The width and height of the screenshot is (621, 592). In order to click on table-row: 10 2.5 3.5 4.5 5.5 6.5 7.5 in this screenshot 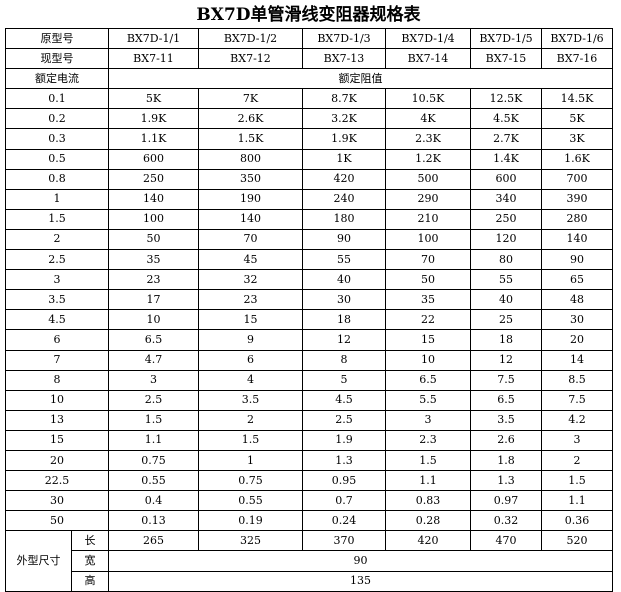, I will do `click(309, 400)`.